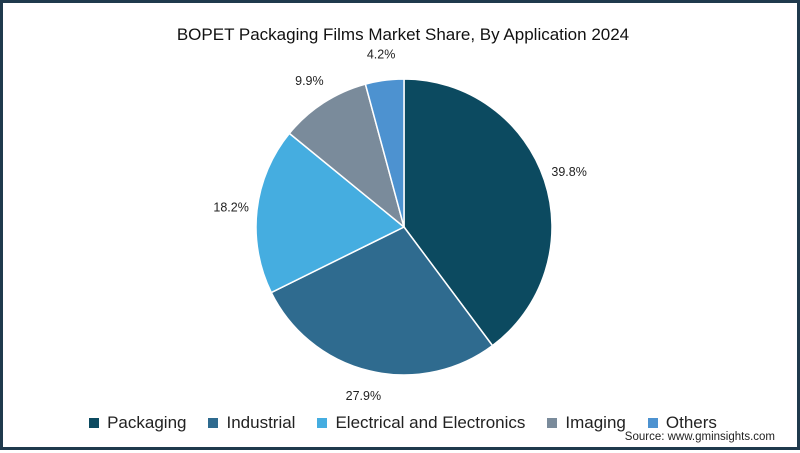 The image size is (800, 453). Describe the element at coordinates (347, 156) in the screenshot. I see `pie-slice-imaging` at that location.